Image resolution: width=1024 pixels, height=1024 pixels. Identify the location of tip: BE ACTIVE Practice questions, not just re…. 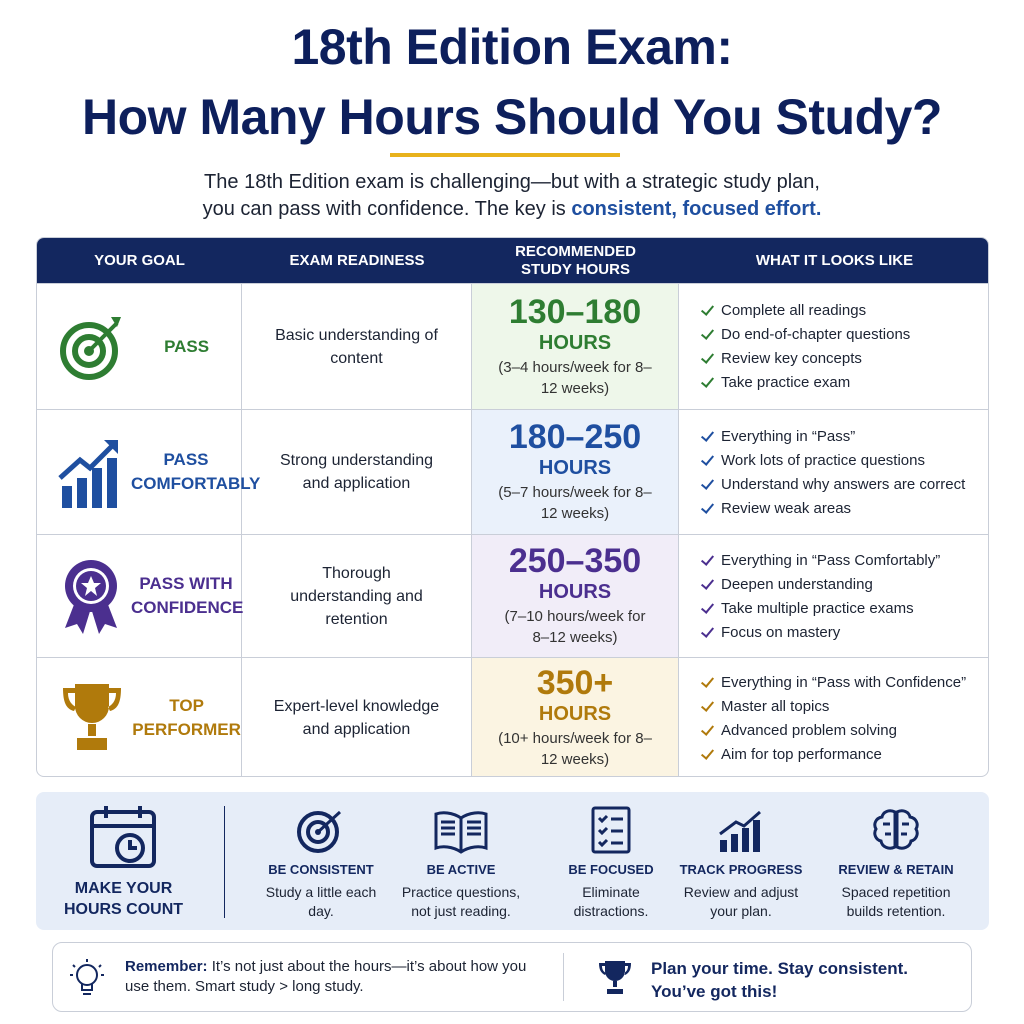
(461, 873).